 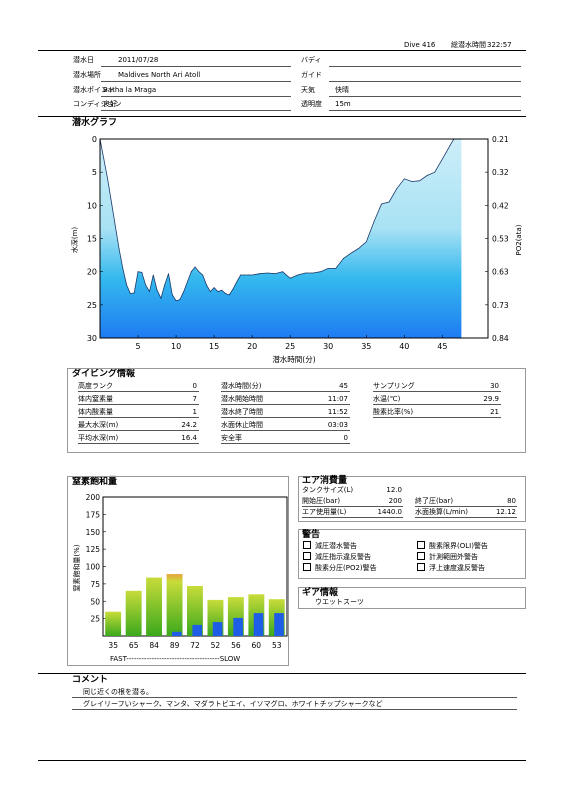 What do you see at coordinates (343, 557) in the screenshot?
I see `warning-label: 減圧指示違反警告` at bounding box center [343, 557].